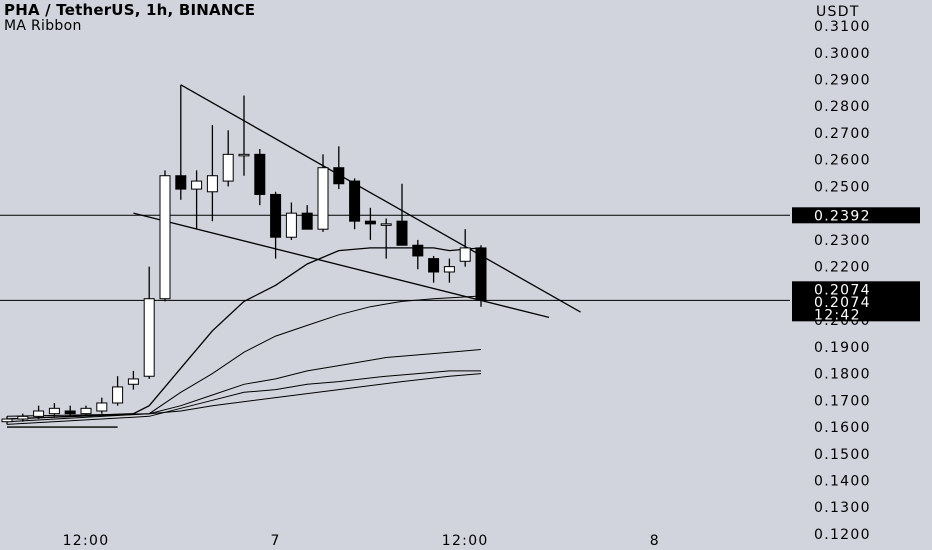  What do you see at coordinates (842, 187) in the screenshot?
I see `price-tick-label: 0.2500` at bounding box center [842, 187].